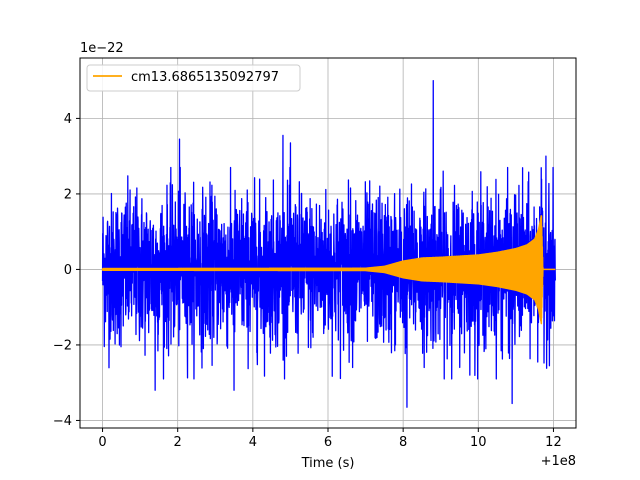 This screenshot has width=640, height=480. What do you see at coordinates (553, 442) in the screenshot?
I see `x-tick-label: 12` at bounding box center [553, 442].